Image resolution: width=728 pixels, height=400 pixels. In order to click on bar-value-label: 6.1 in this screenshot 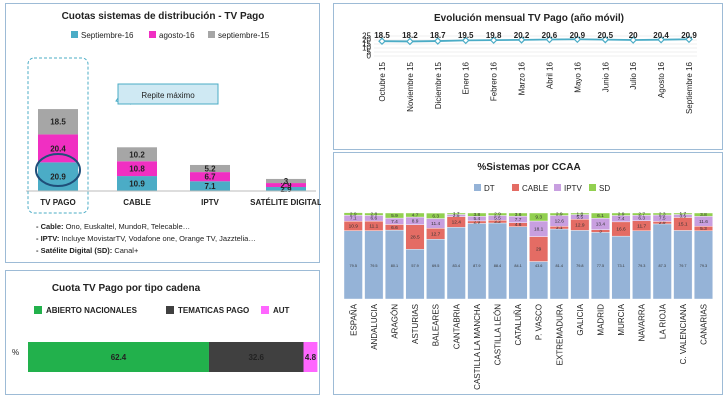, I will do `click(600, 216)`.